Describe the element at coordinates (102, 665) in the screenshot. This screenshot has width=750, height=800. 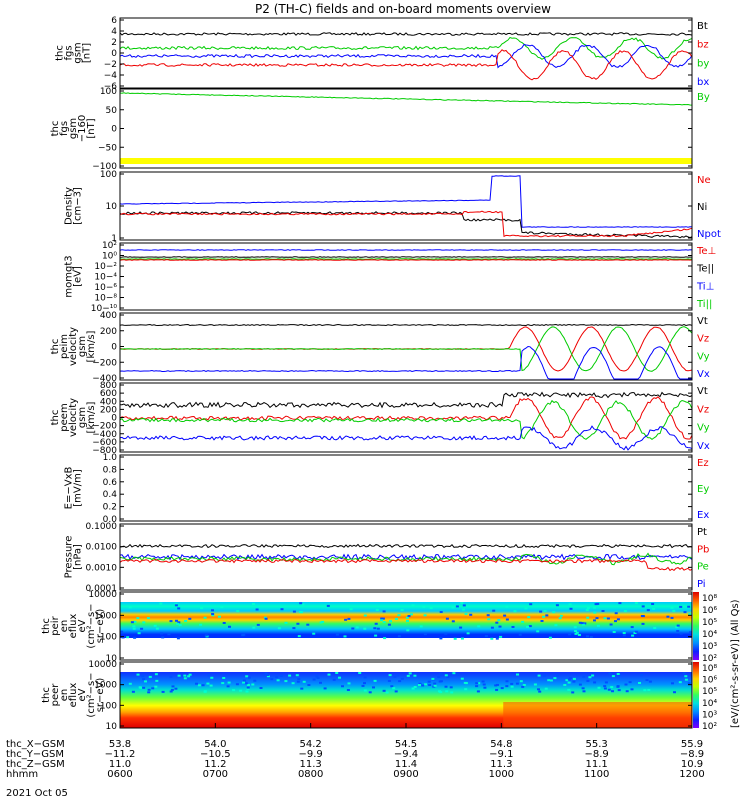
I see `y-tick-label: 10000` at that location.